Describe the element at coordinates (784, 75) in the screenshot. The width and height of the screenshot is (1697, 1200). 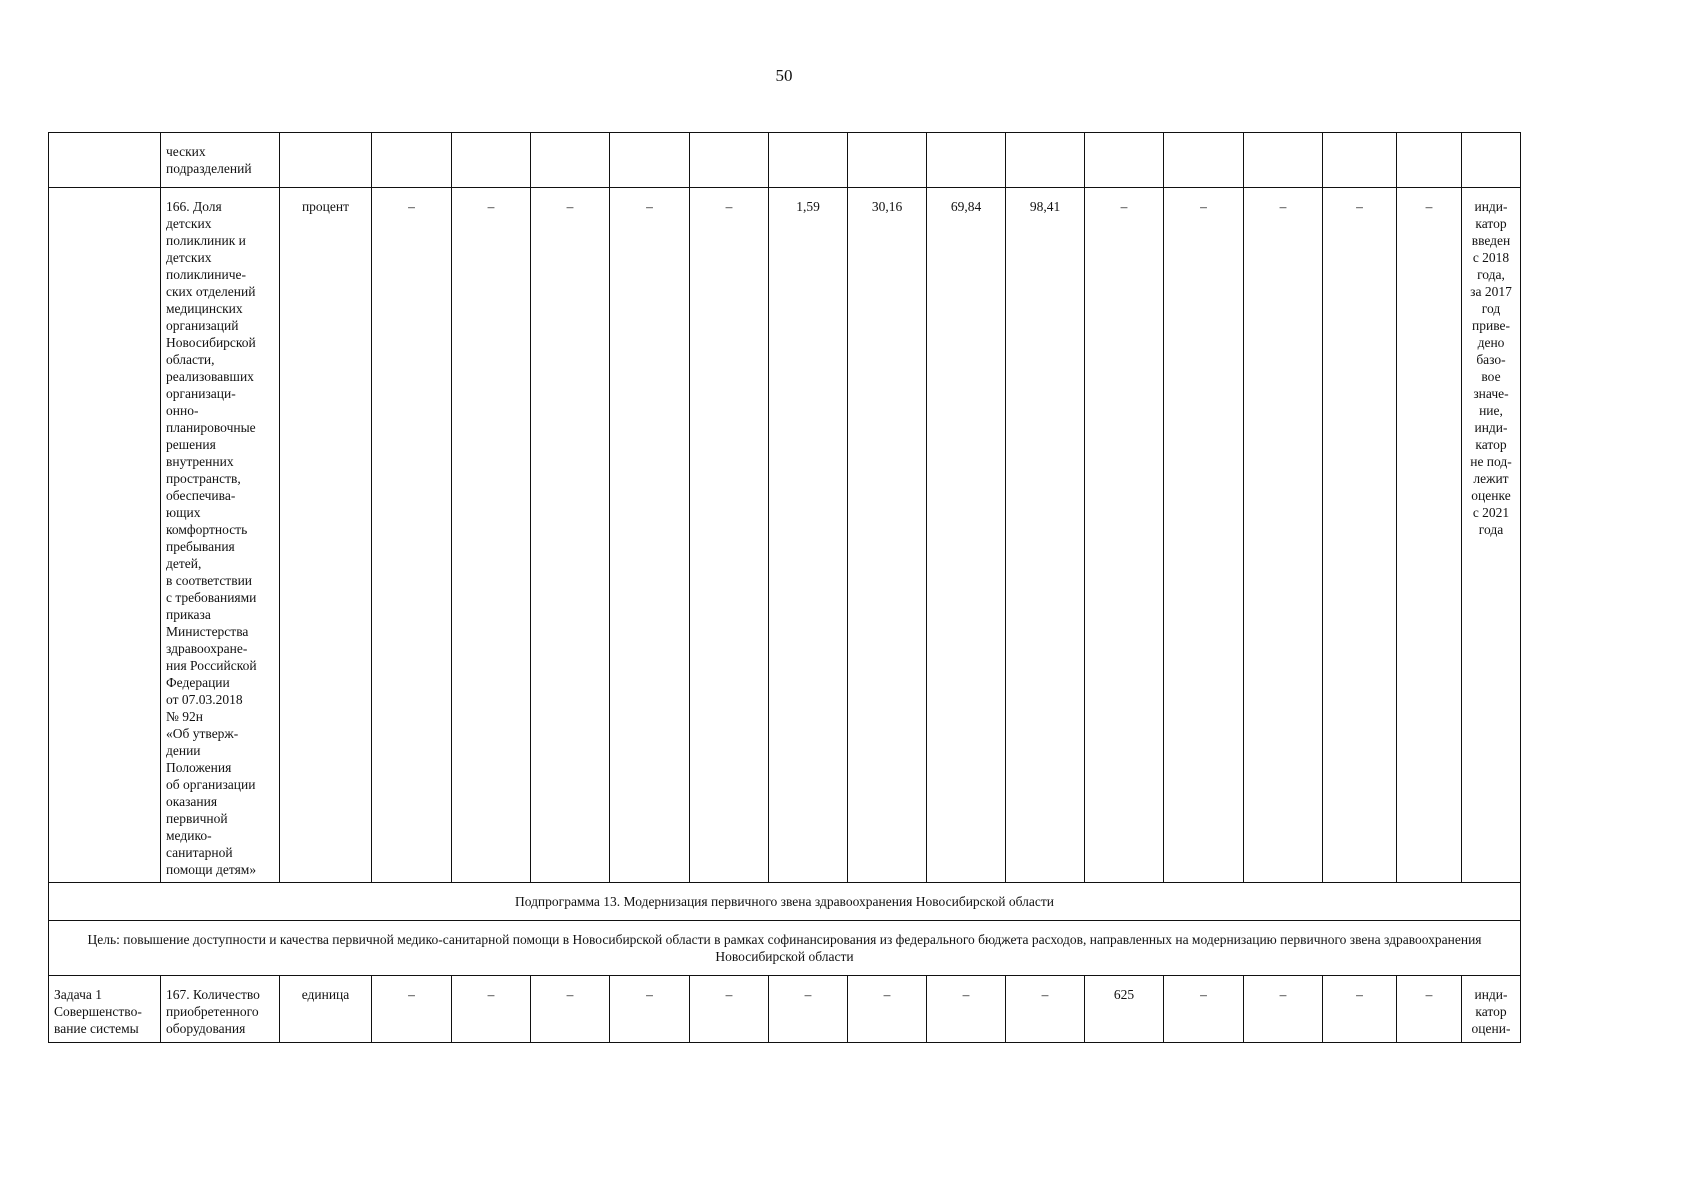
I see `page-number: 50` at that location.